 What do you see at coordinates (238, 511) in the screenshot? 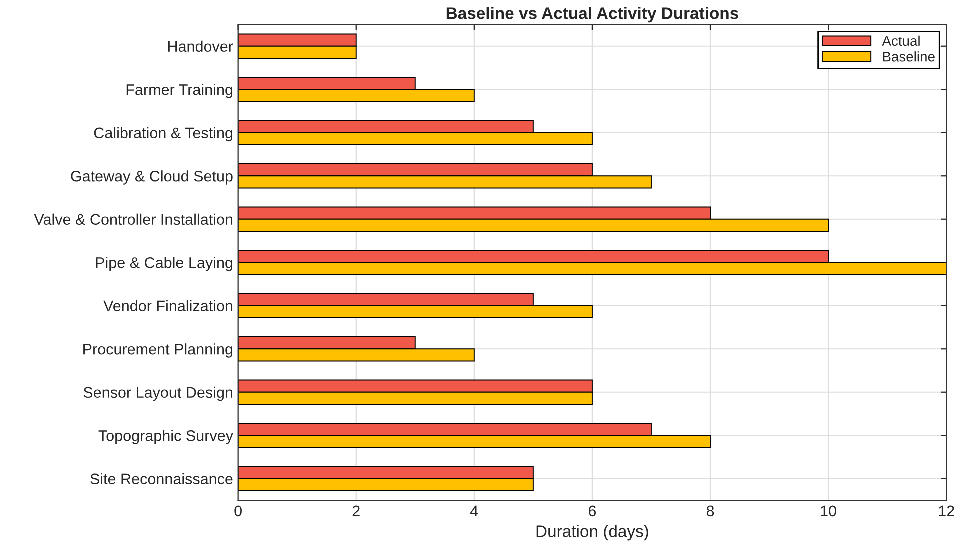
I see `x-tick-label: 0` at bounding box center [238, 511].